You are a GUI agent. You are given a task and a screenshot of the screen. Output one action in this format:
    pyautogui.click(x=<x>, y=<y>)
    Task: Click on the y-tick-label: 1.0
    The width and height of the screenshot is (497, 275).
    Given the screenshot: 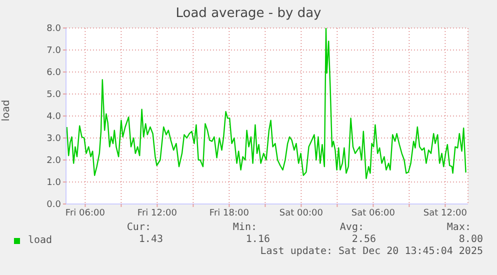 What is the action you would take?
    pyautogui.click(x=54, y=183)
    